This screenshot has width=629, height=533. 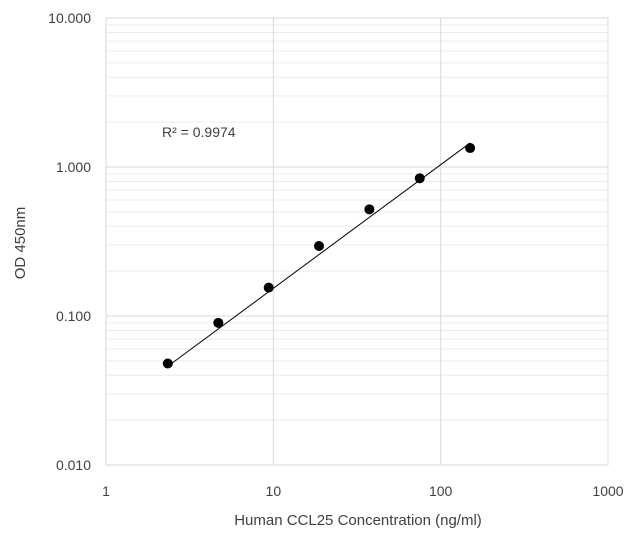 What do you see at coordinates (73, 465) in the screenshot?
I see `y-tick-label: 0.010` at bounding box center [73, 465].